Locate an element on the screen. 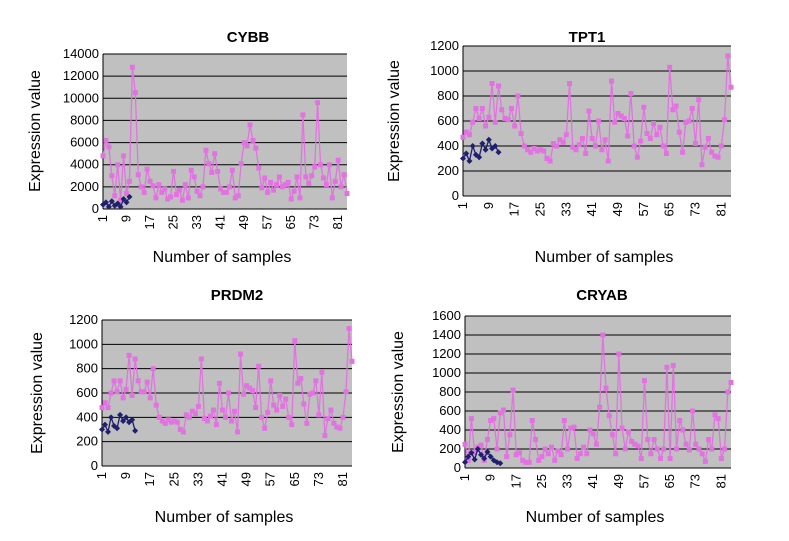  y-axis-title: Expression value is located at coordinates (398, 392).